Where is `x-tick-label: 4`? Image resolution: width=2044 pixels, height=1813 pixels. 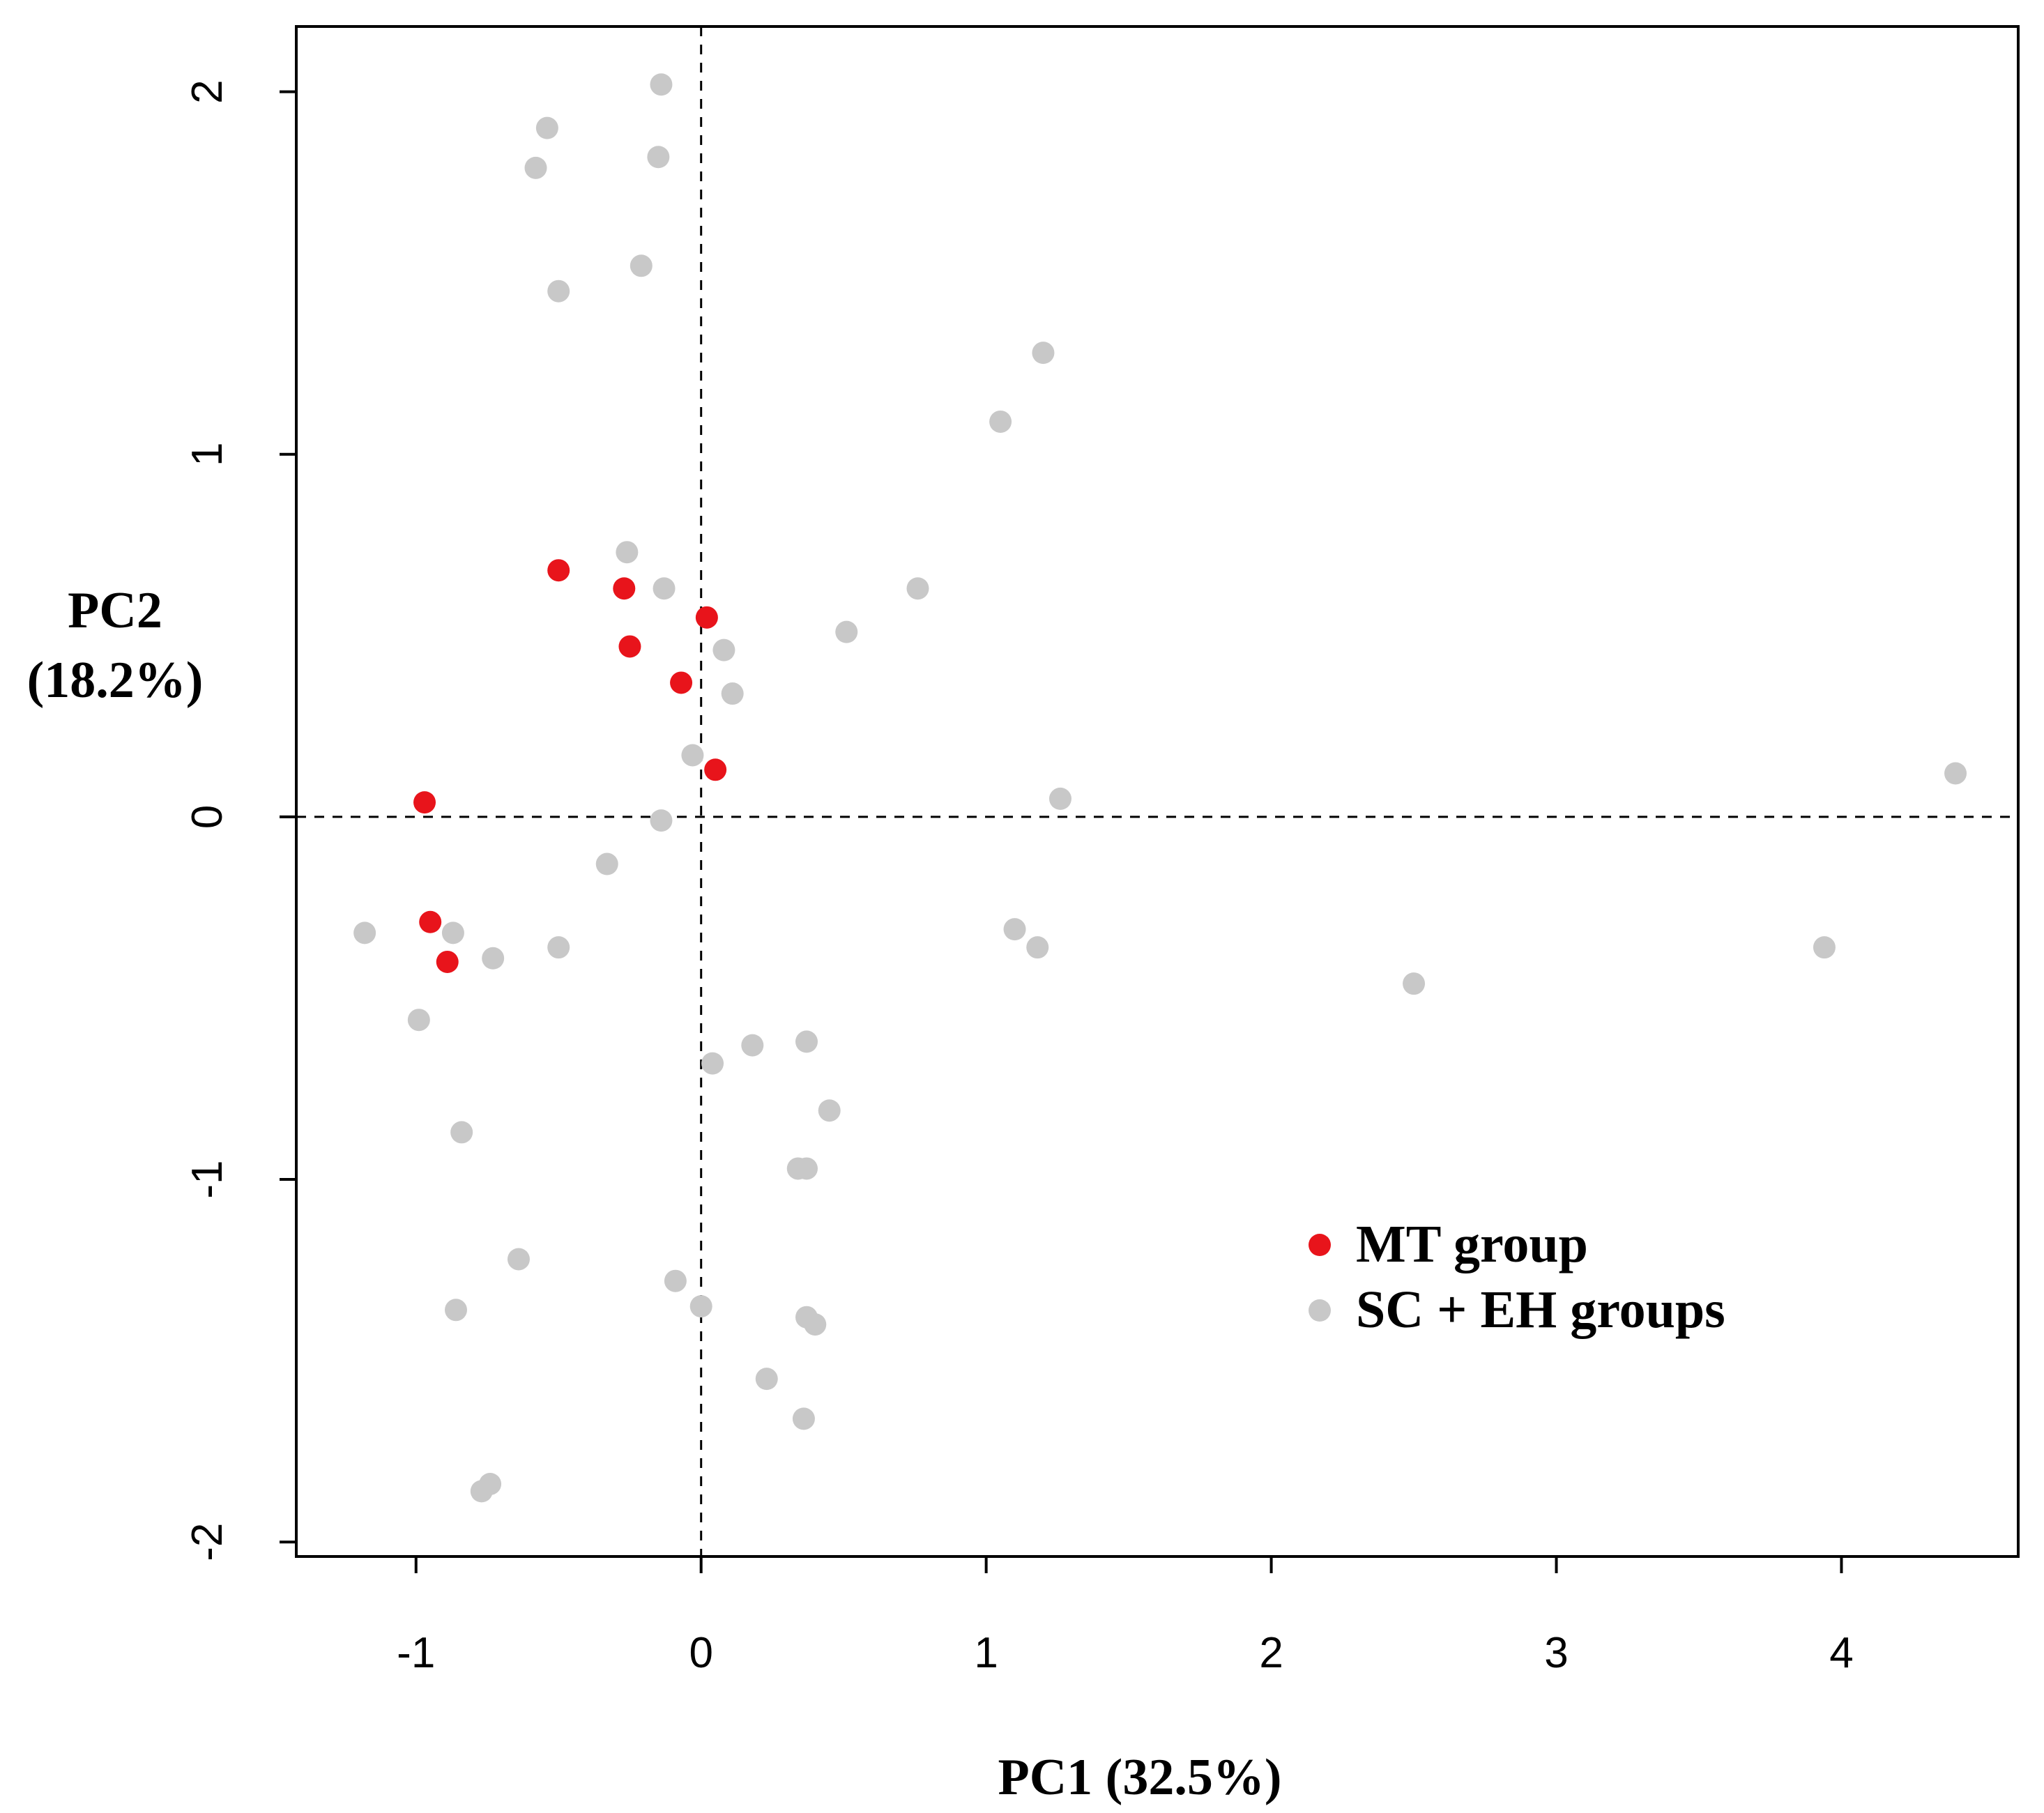 x-tick-label: 4 is located at coordinates (1841, 1653).